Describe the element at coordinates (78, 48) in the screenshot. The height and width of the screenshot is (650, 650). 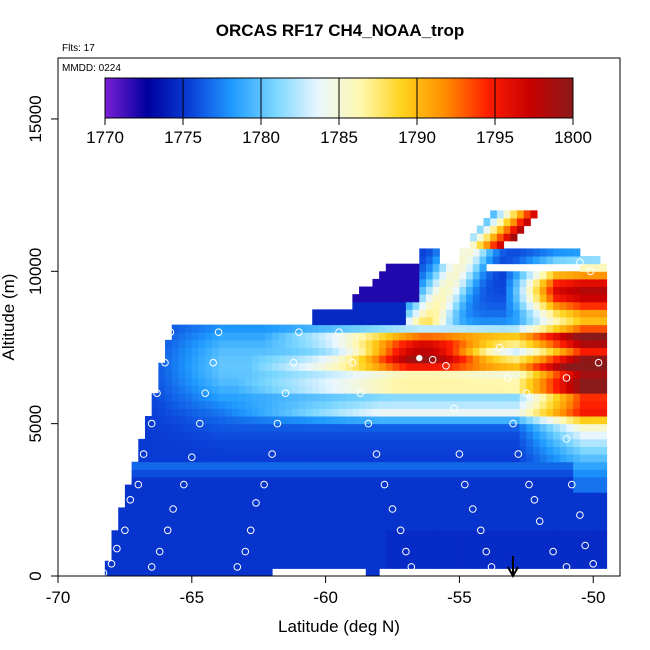
I see `flights-annotation: Flts: 17` at that location.